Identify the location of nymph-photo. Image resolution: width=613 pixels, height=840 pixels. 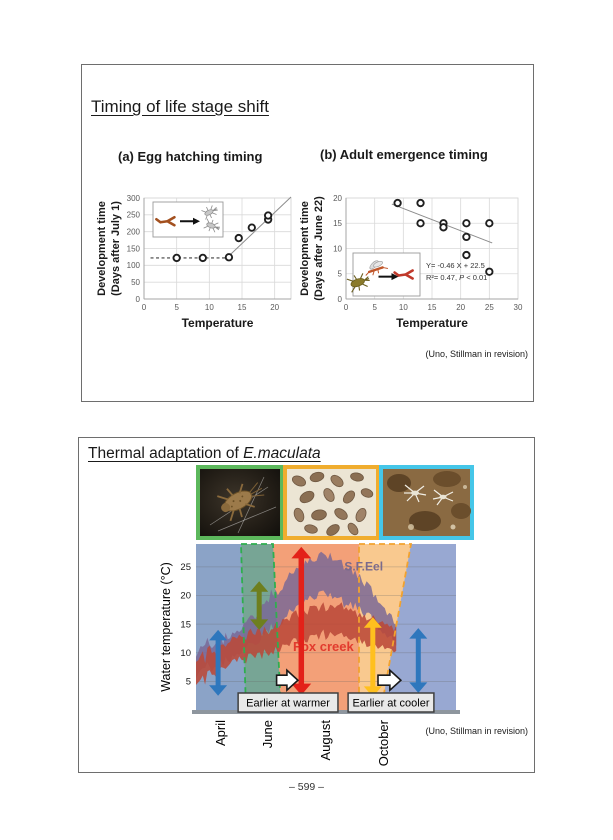
(240, 502).